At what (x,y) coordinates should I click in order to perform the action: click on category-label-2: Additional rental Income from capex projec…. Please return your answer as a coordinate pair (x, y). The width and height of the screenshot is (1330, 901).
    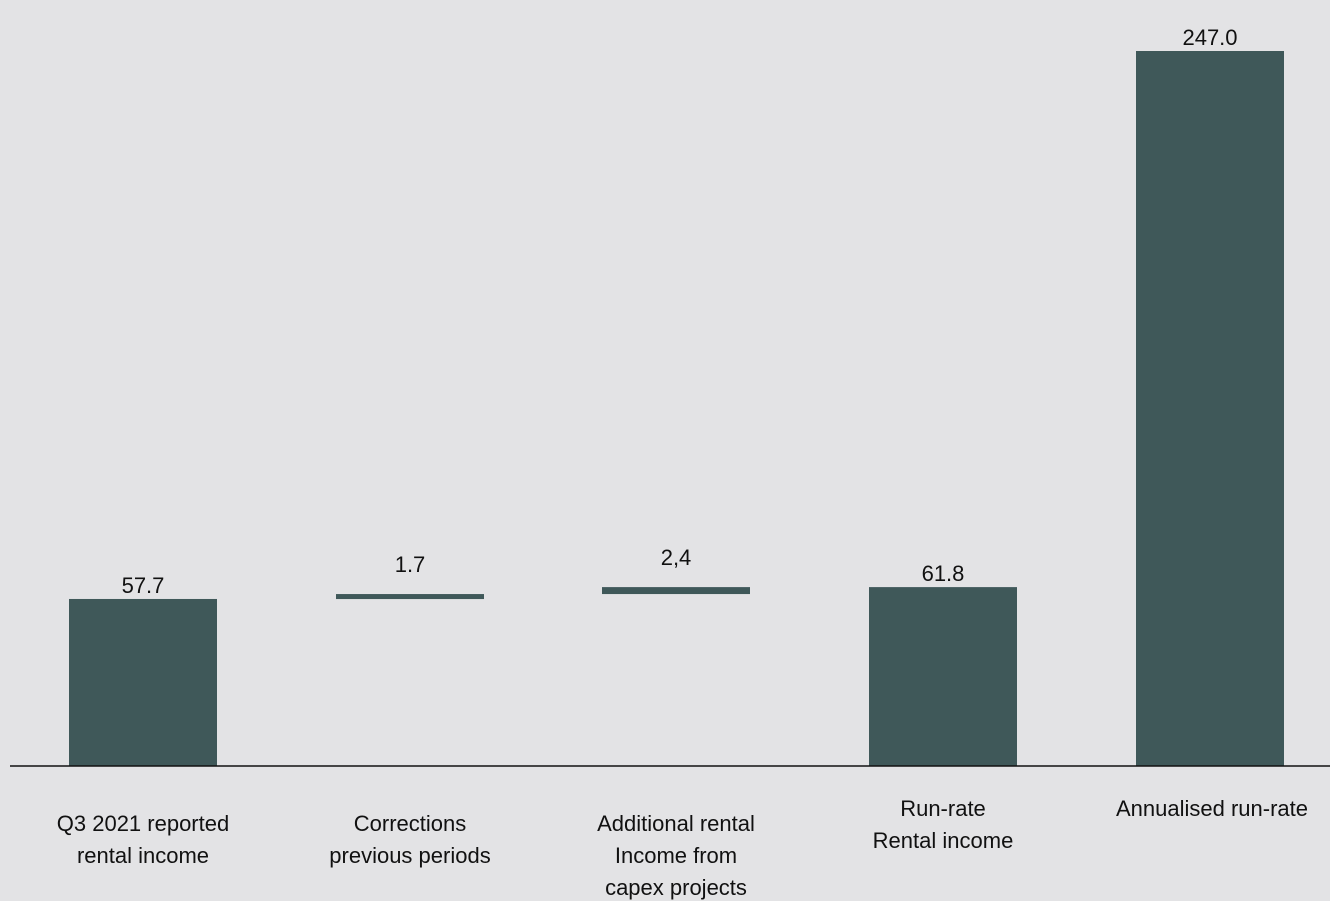
    Looking at the image, I should click on (676, 855).